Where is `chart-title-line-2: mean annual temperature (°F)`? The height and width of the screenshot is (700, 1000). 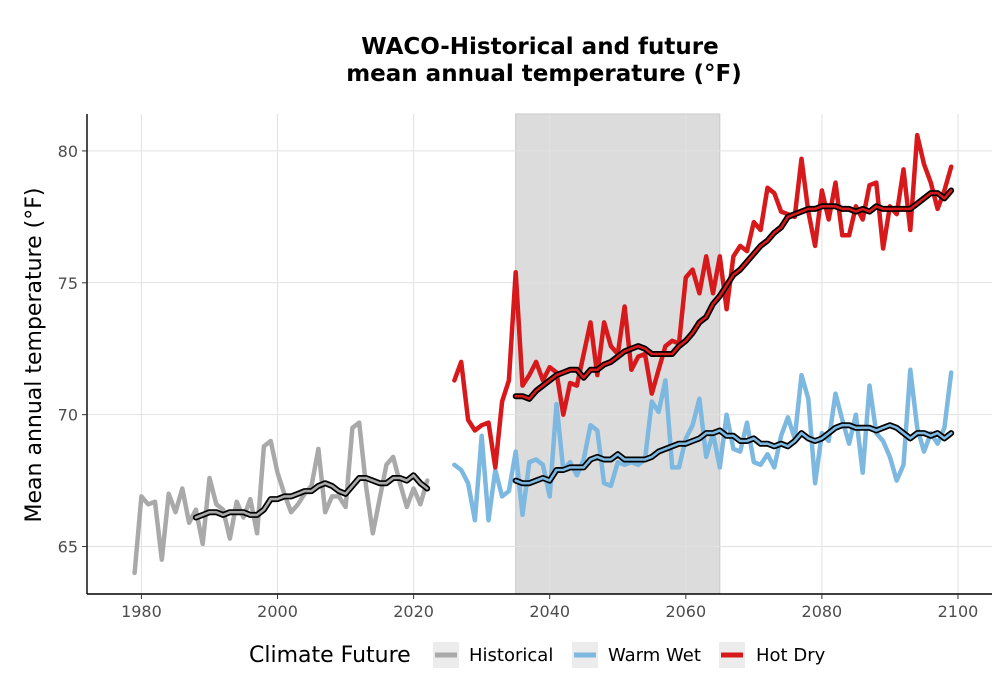 chart-title-line-2: mean annual temperature (°F) is located at coordinates (544, 74).